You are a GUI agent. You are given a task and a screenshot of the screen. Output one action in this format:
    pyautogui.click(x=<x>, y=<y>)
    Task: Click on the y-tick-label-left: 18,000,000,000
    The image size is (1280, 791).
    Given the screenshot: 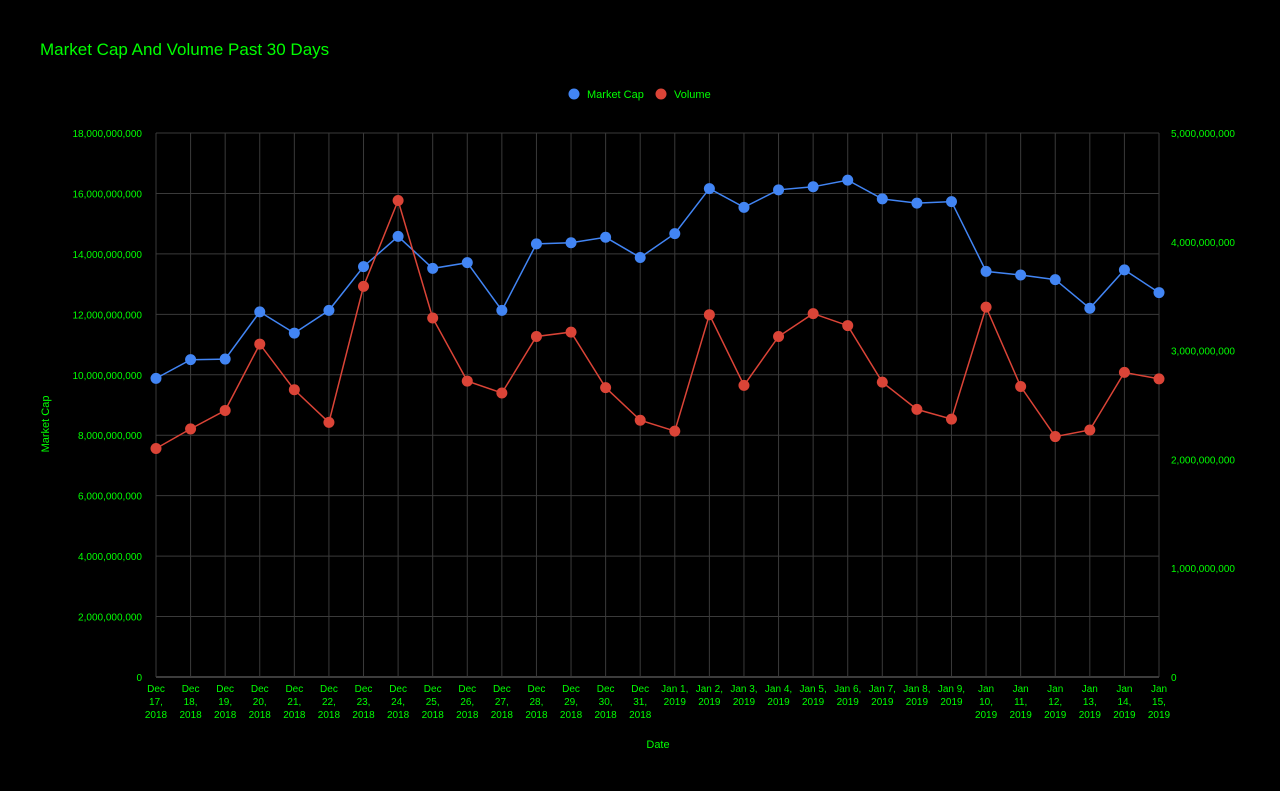 What is the action you would take?
    pyautogui.click(x=107, y=134)
    